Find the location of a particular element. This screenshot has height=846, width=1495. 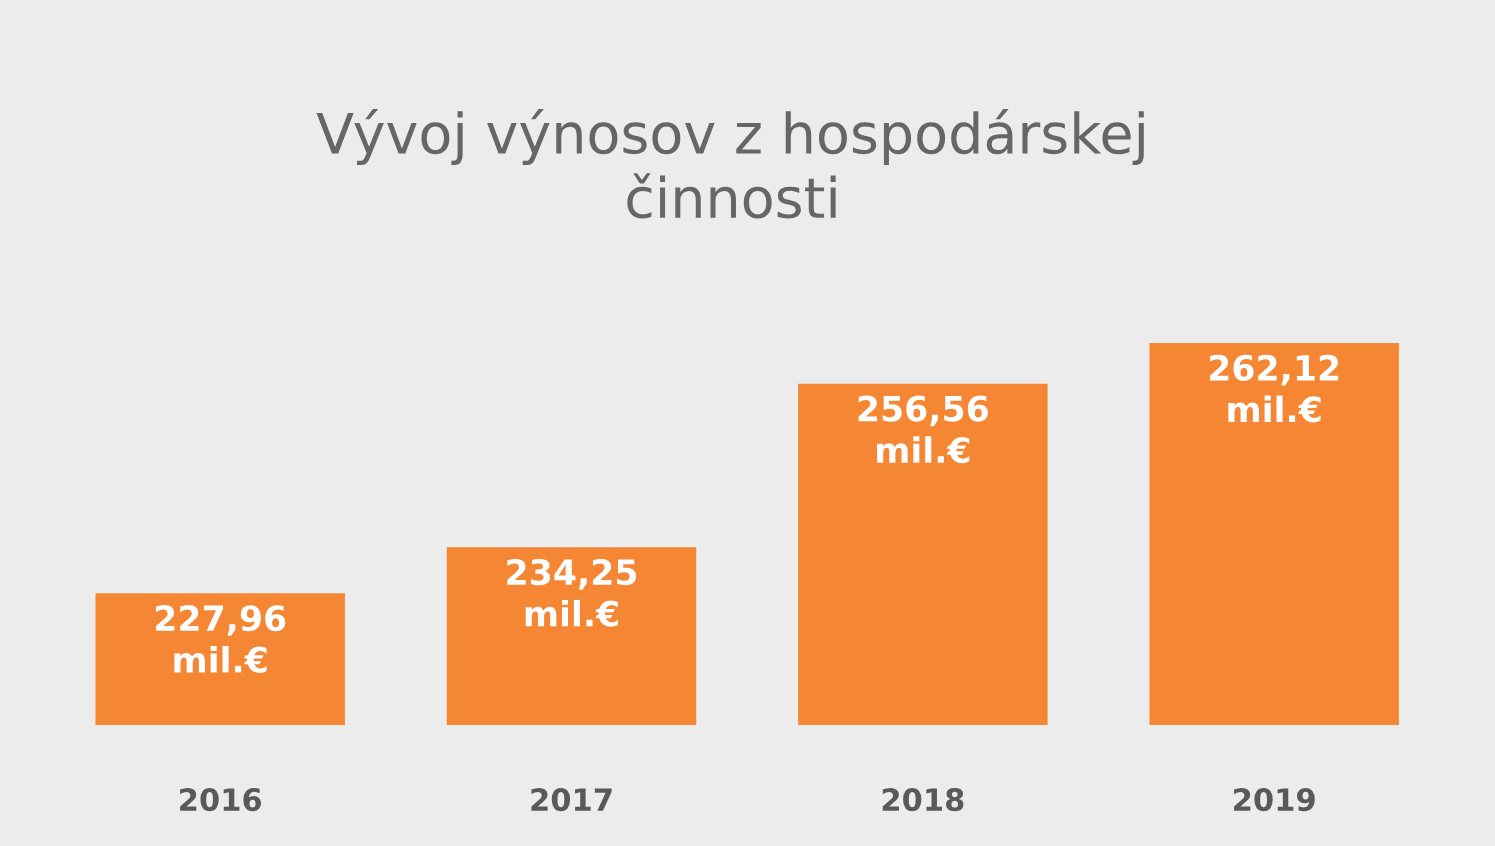

x-tick-label: 2019 is located at coordinates (1274, 800).